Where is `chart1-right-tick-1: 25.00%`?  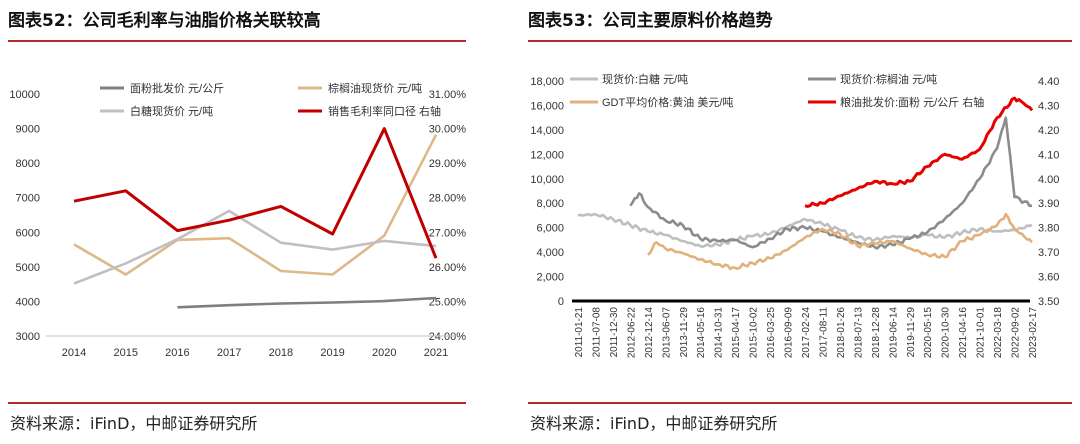
chart1-right-tick-1: 25.00% is located at coordinates (448, 302).